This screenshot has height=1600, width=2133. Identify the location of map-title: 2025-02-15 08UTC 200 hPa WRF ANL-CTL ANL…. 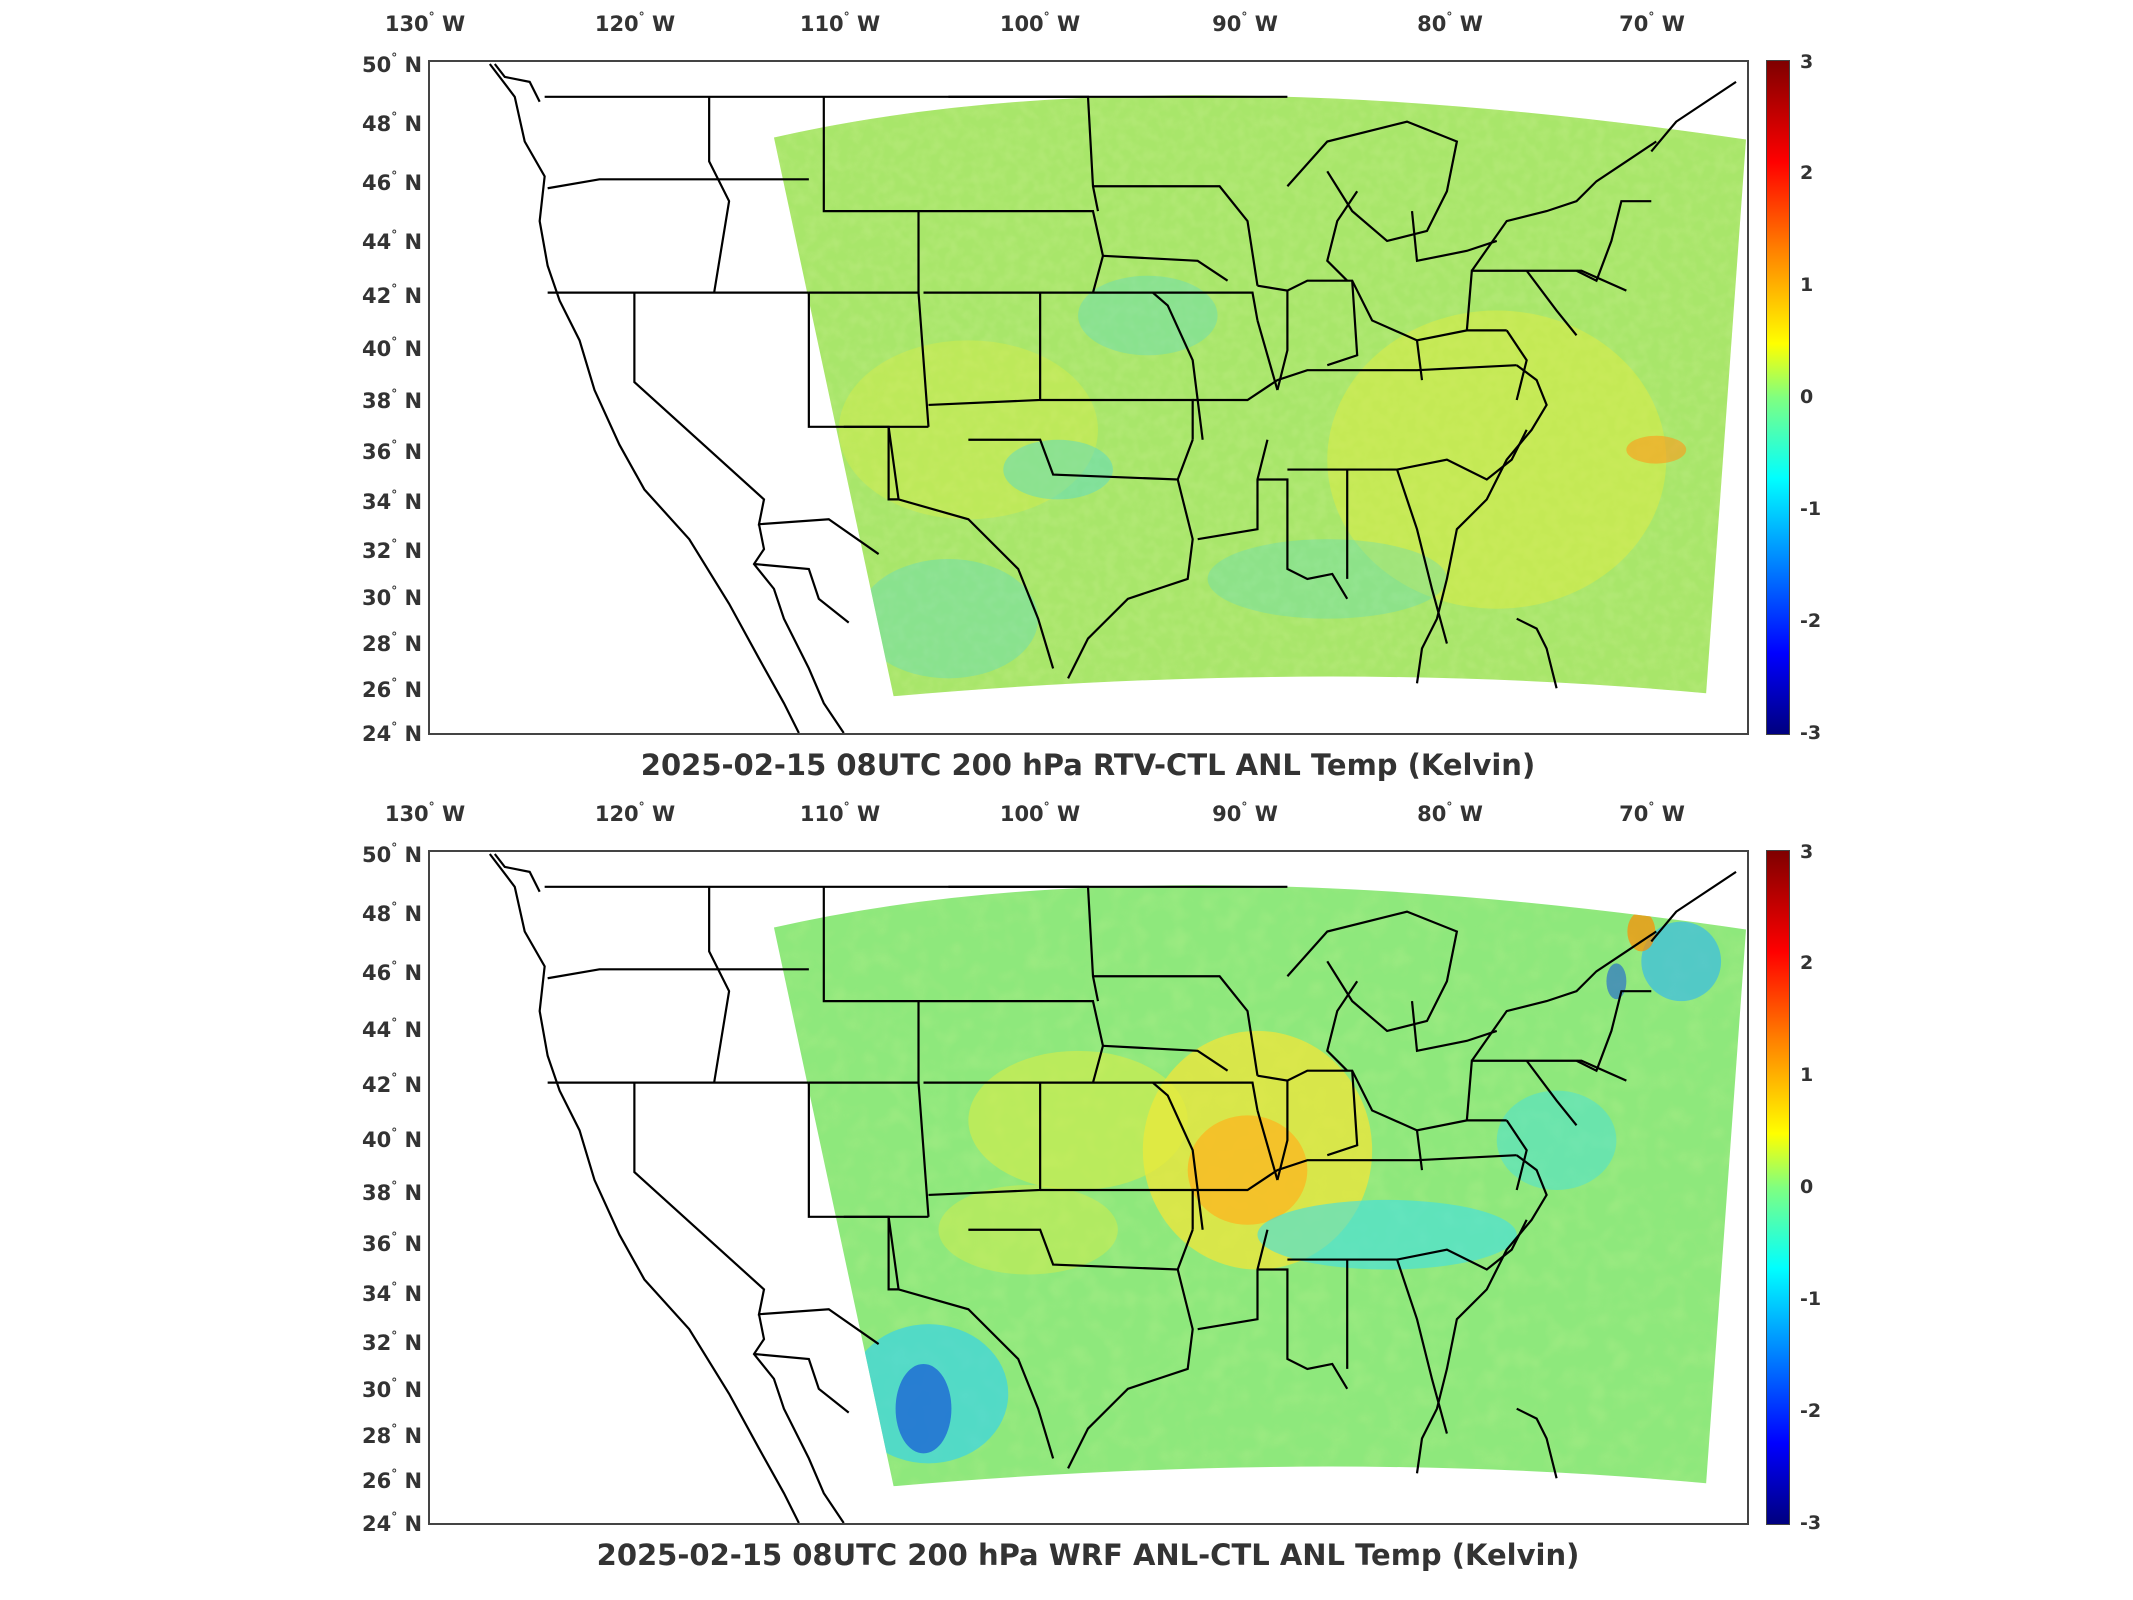
(1088, 1555).